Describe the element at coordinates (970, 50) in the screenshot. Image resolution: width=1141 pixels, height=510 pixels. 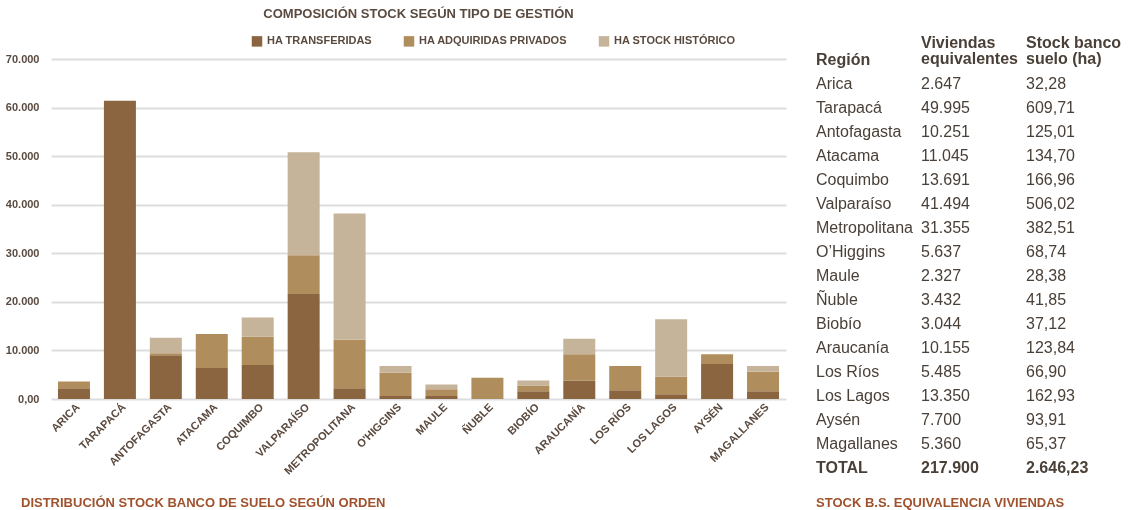
I see `text: Viviendas equivalentes` at that location.